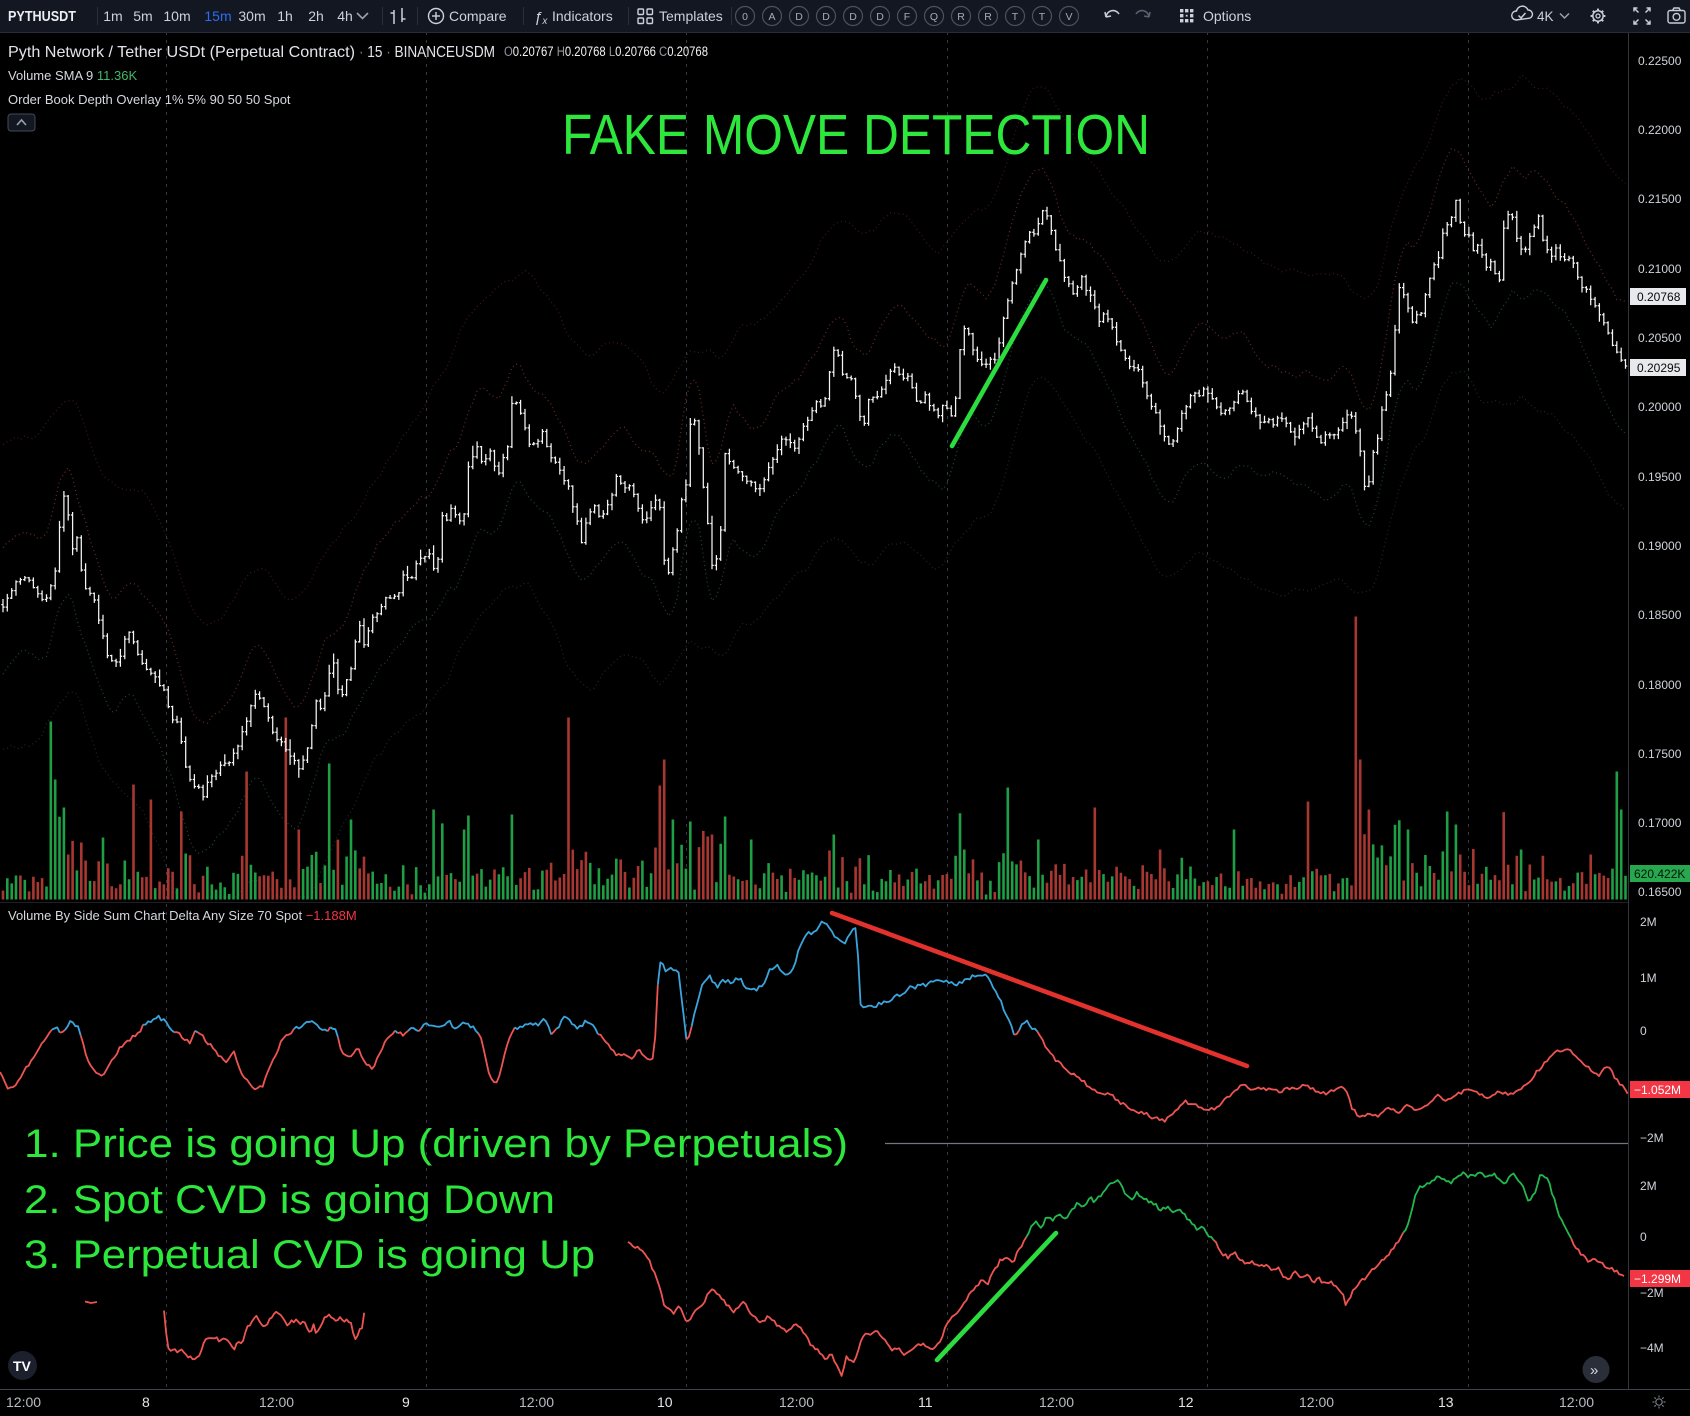 The image size is (1690, 1416). What do you see at coordinates (316, 16) in the screenshot?
I see `svg-text: 2h` at bounding box center [316, 16].